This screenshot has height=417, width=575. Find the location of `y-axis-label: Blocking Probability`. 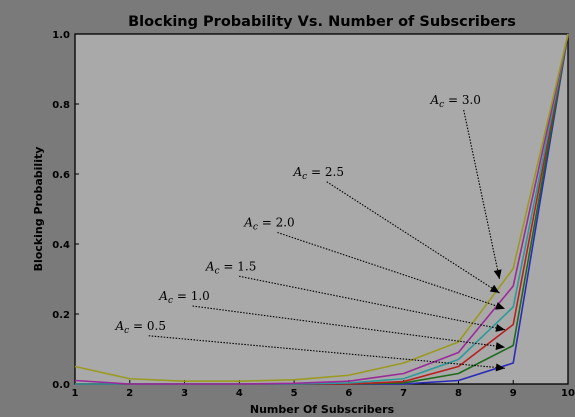

y-axis-label: Blocking Probability is located at coordinates (38, 209).